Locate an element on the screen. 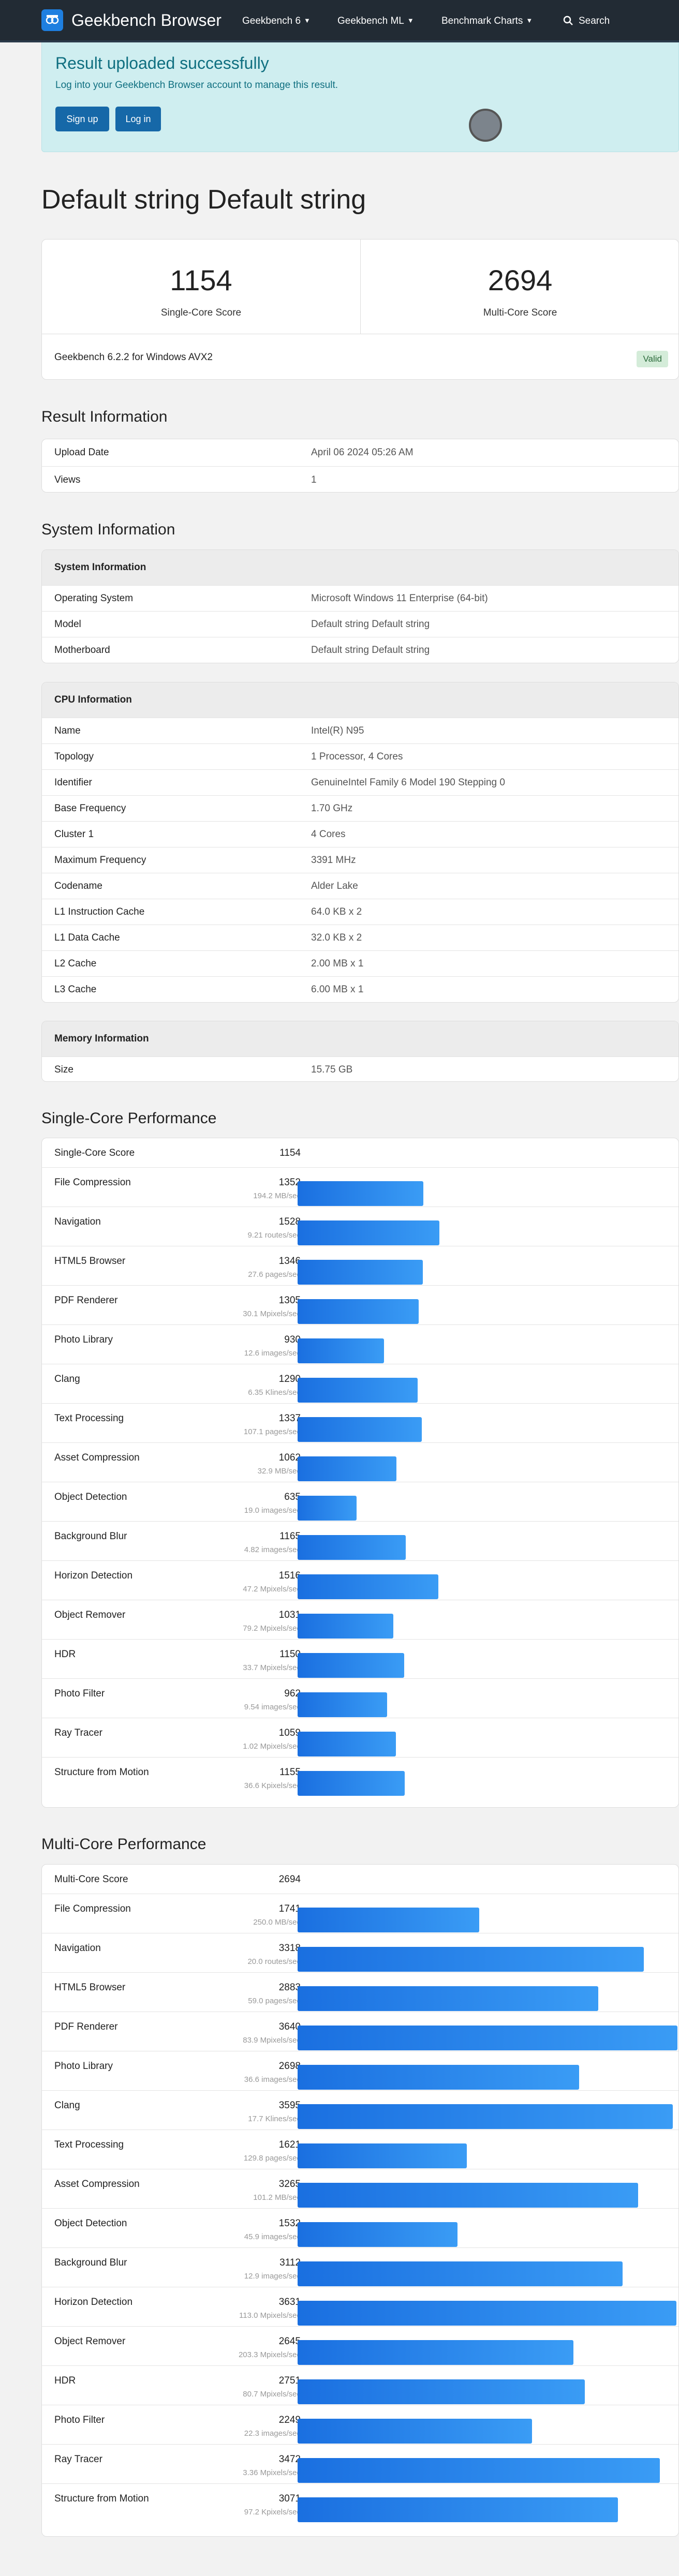  geekbench-logo-icon is located at coordinates (52, 20).